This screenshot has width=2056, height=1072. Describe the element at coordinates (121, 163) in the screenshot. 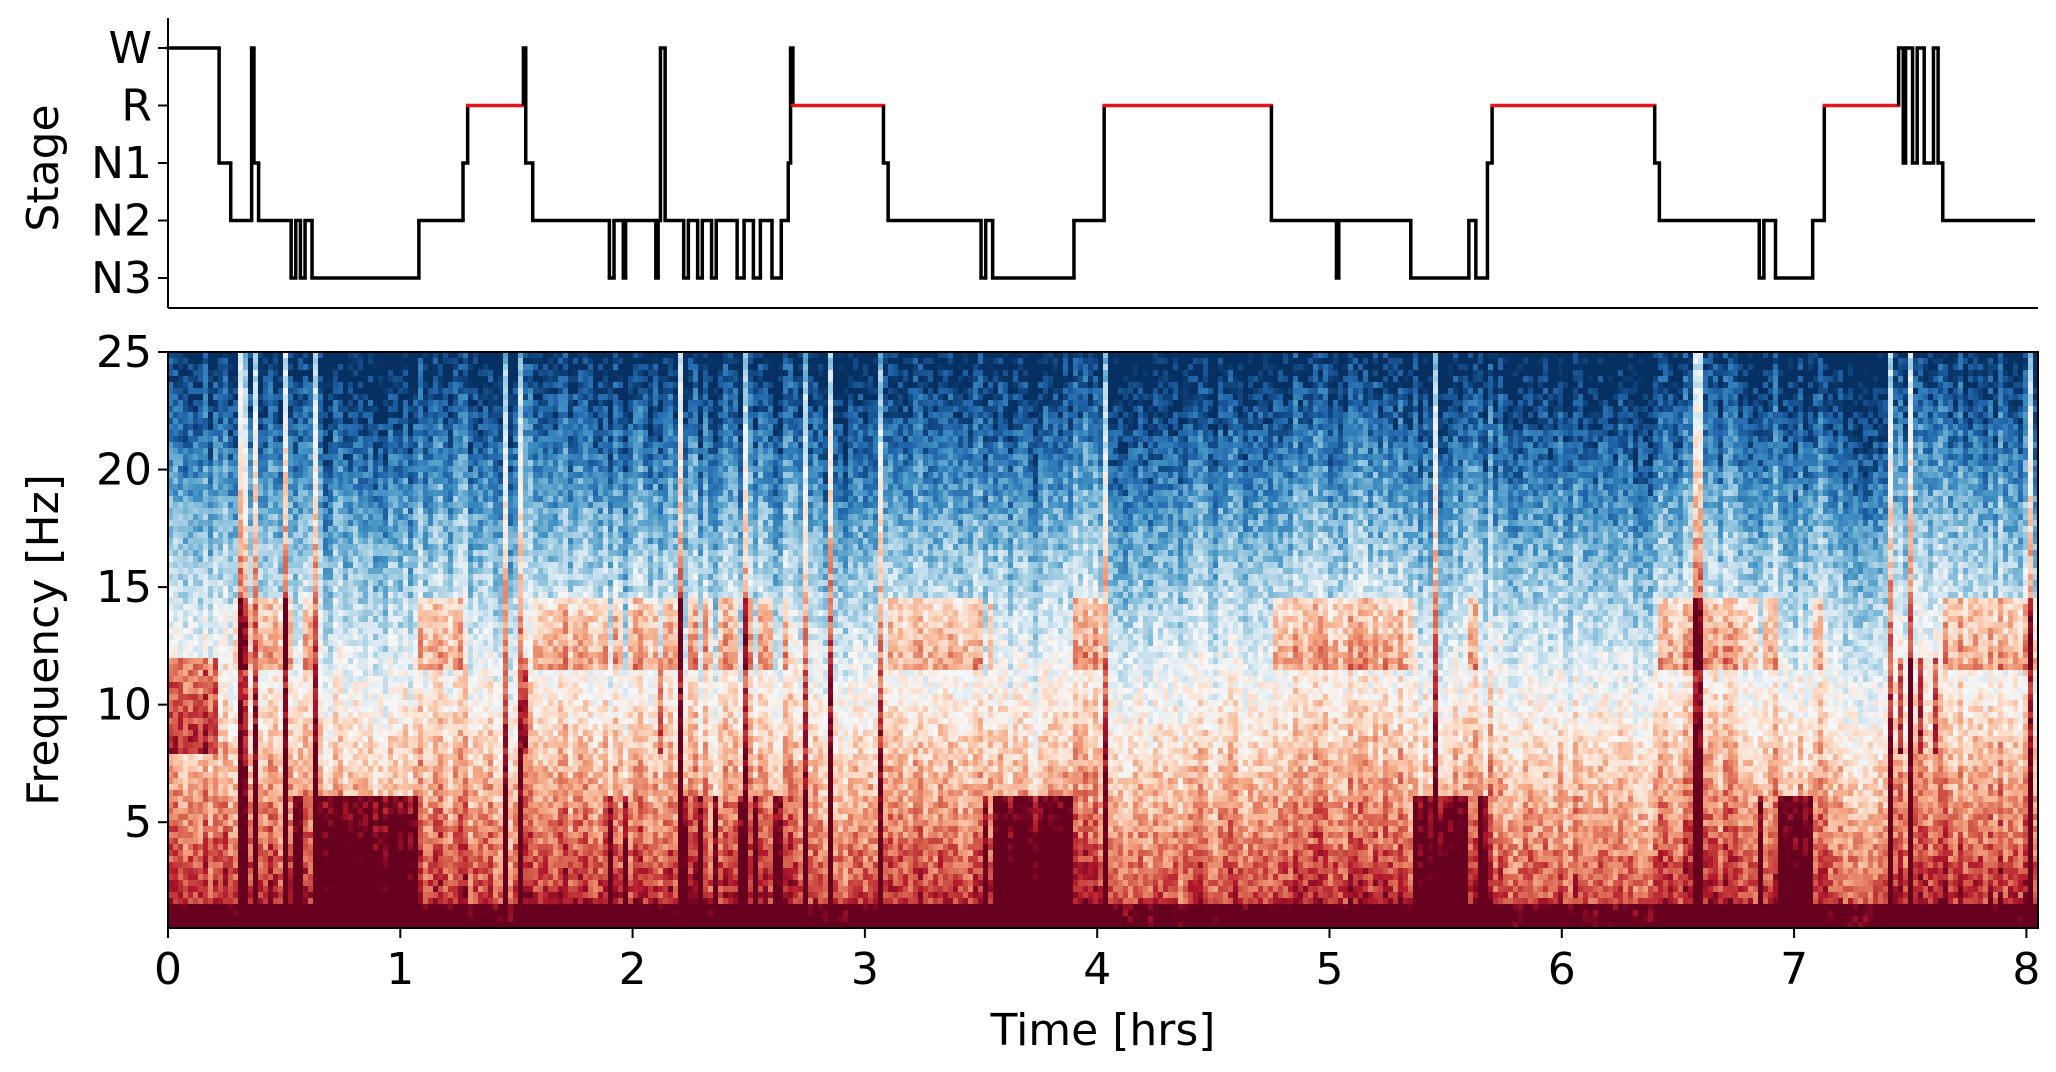

I see `hypnogram-stage-label: N1` at that location.